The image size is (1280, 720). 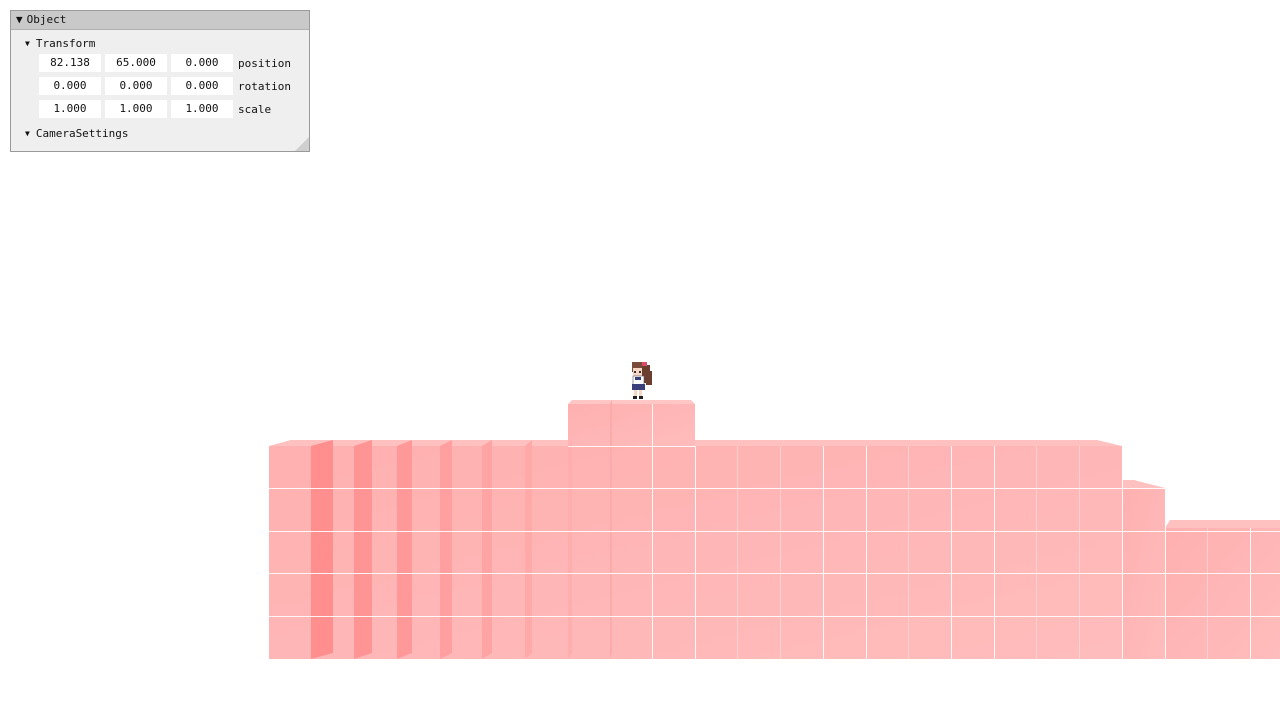 What do you see at coordinates (70, 86) in the screenshot?
I see `rotation-x-field: 0.000` at bounding box center [70, 86].